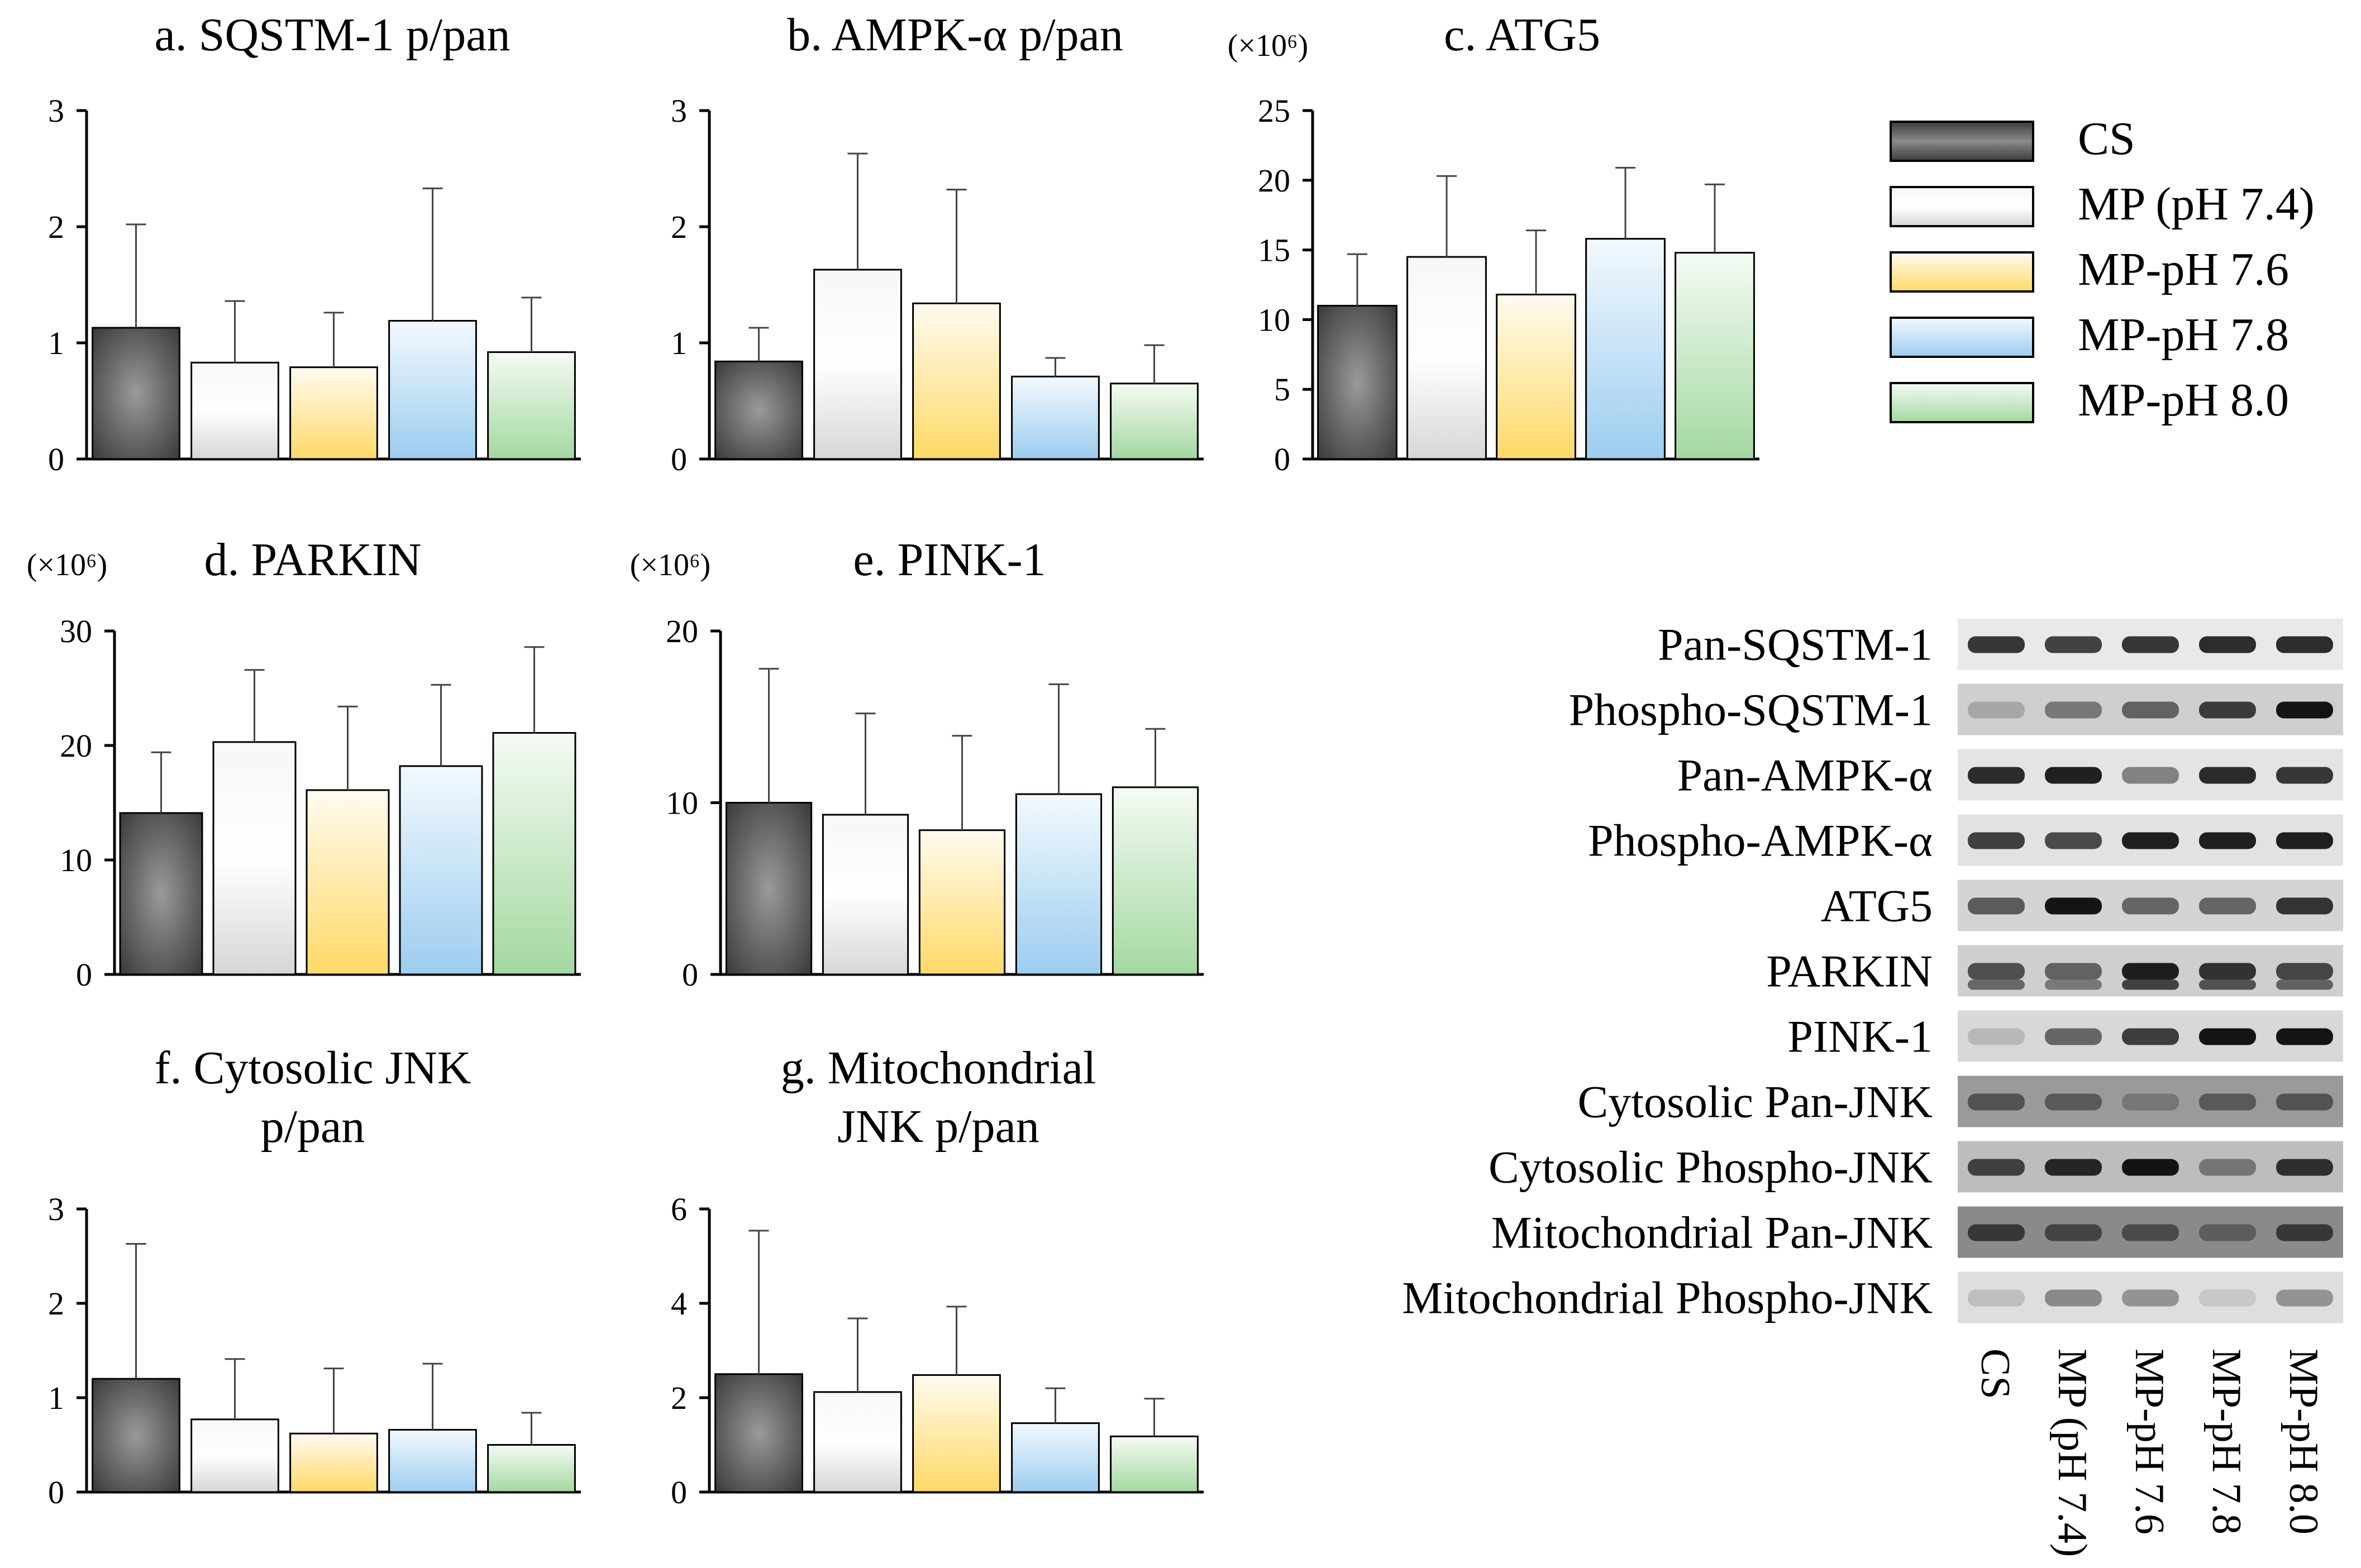 The height and width of the screenshot is (1568, 2361). I want to click on blot-row-label: PINK-1, so click(1860, 1036).